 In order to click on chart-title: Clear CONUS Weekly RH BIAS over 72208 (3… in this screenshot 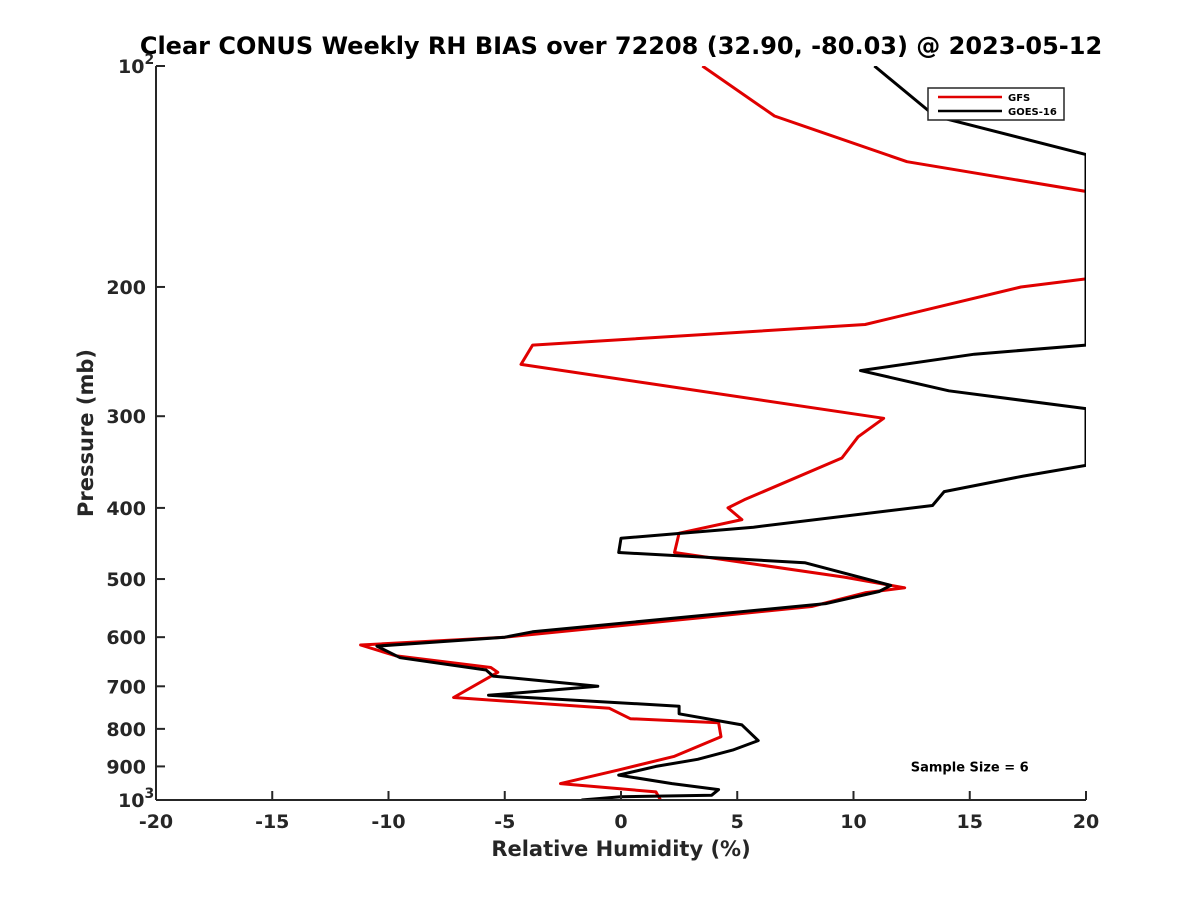, I will do `click(621, 46)`.